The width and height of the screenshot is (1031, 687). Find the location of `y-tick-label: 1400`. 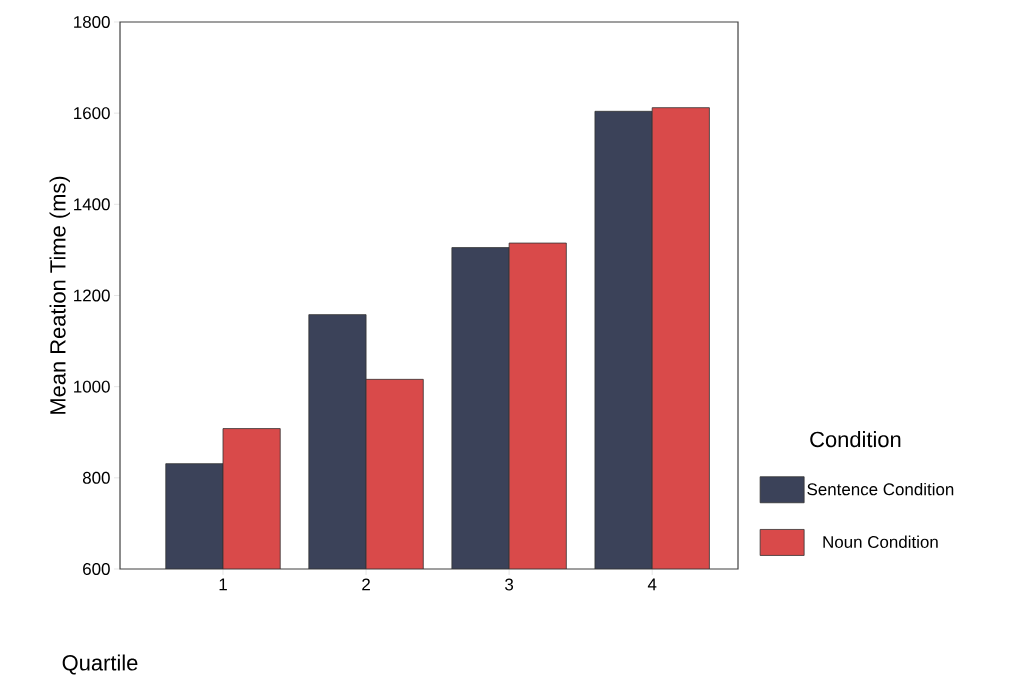

y-tick-label: 1400 is located at coordinates (92, 204).